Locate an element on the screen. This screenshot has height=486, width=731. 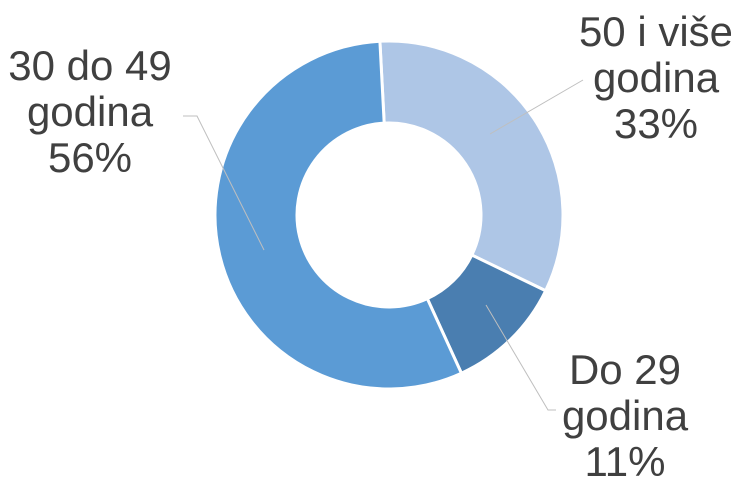
slice-label-0: 50 i više godina 33% is located at coordinates (655, 77).